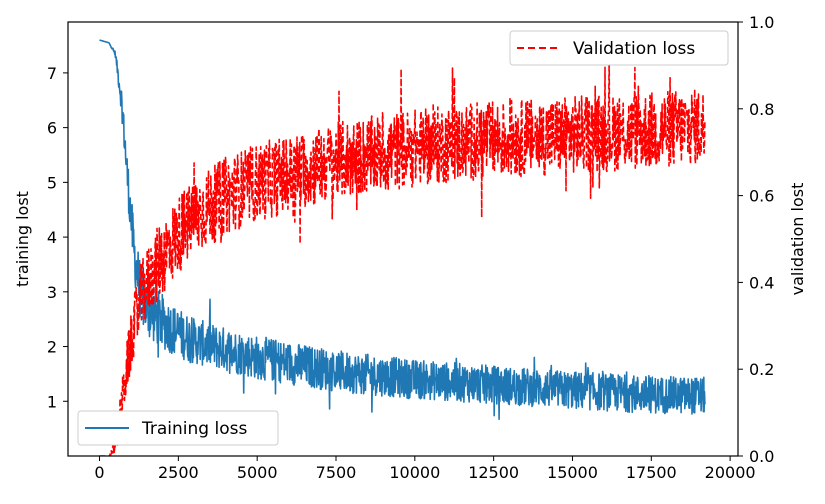  Describe the element at coordinates (52, 182) in the screenshot. I see `left-y-tick-label: 5` at that location.